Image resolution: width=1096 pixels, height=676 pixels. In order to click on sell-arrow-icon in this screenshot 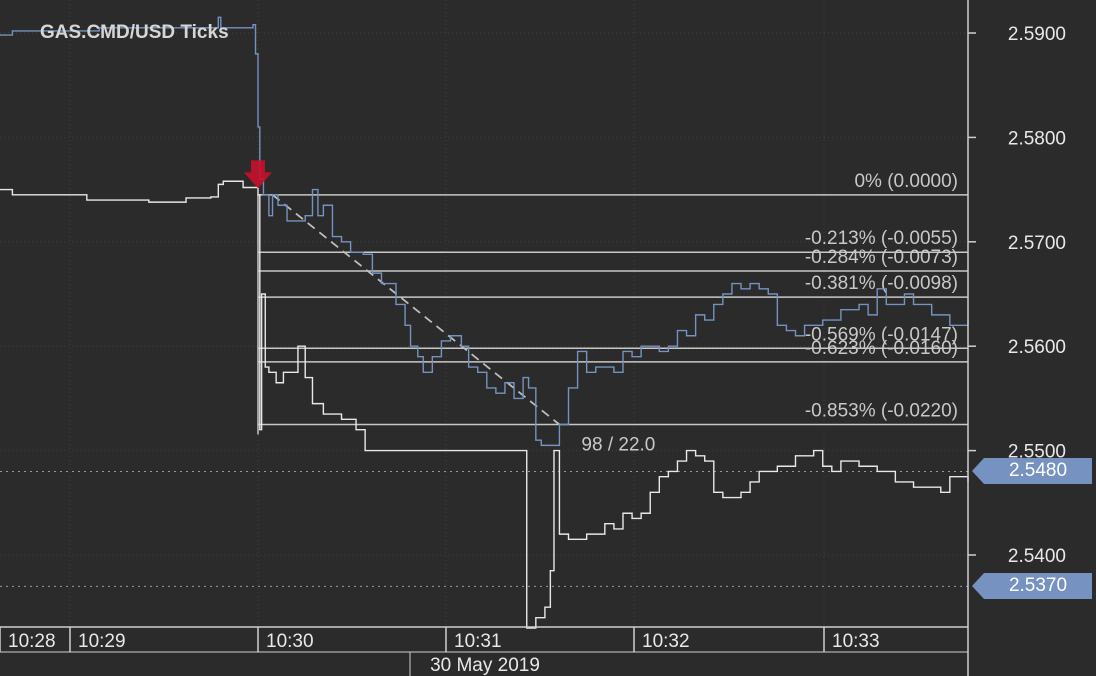, I will do `click(258, 174)`.